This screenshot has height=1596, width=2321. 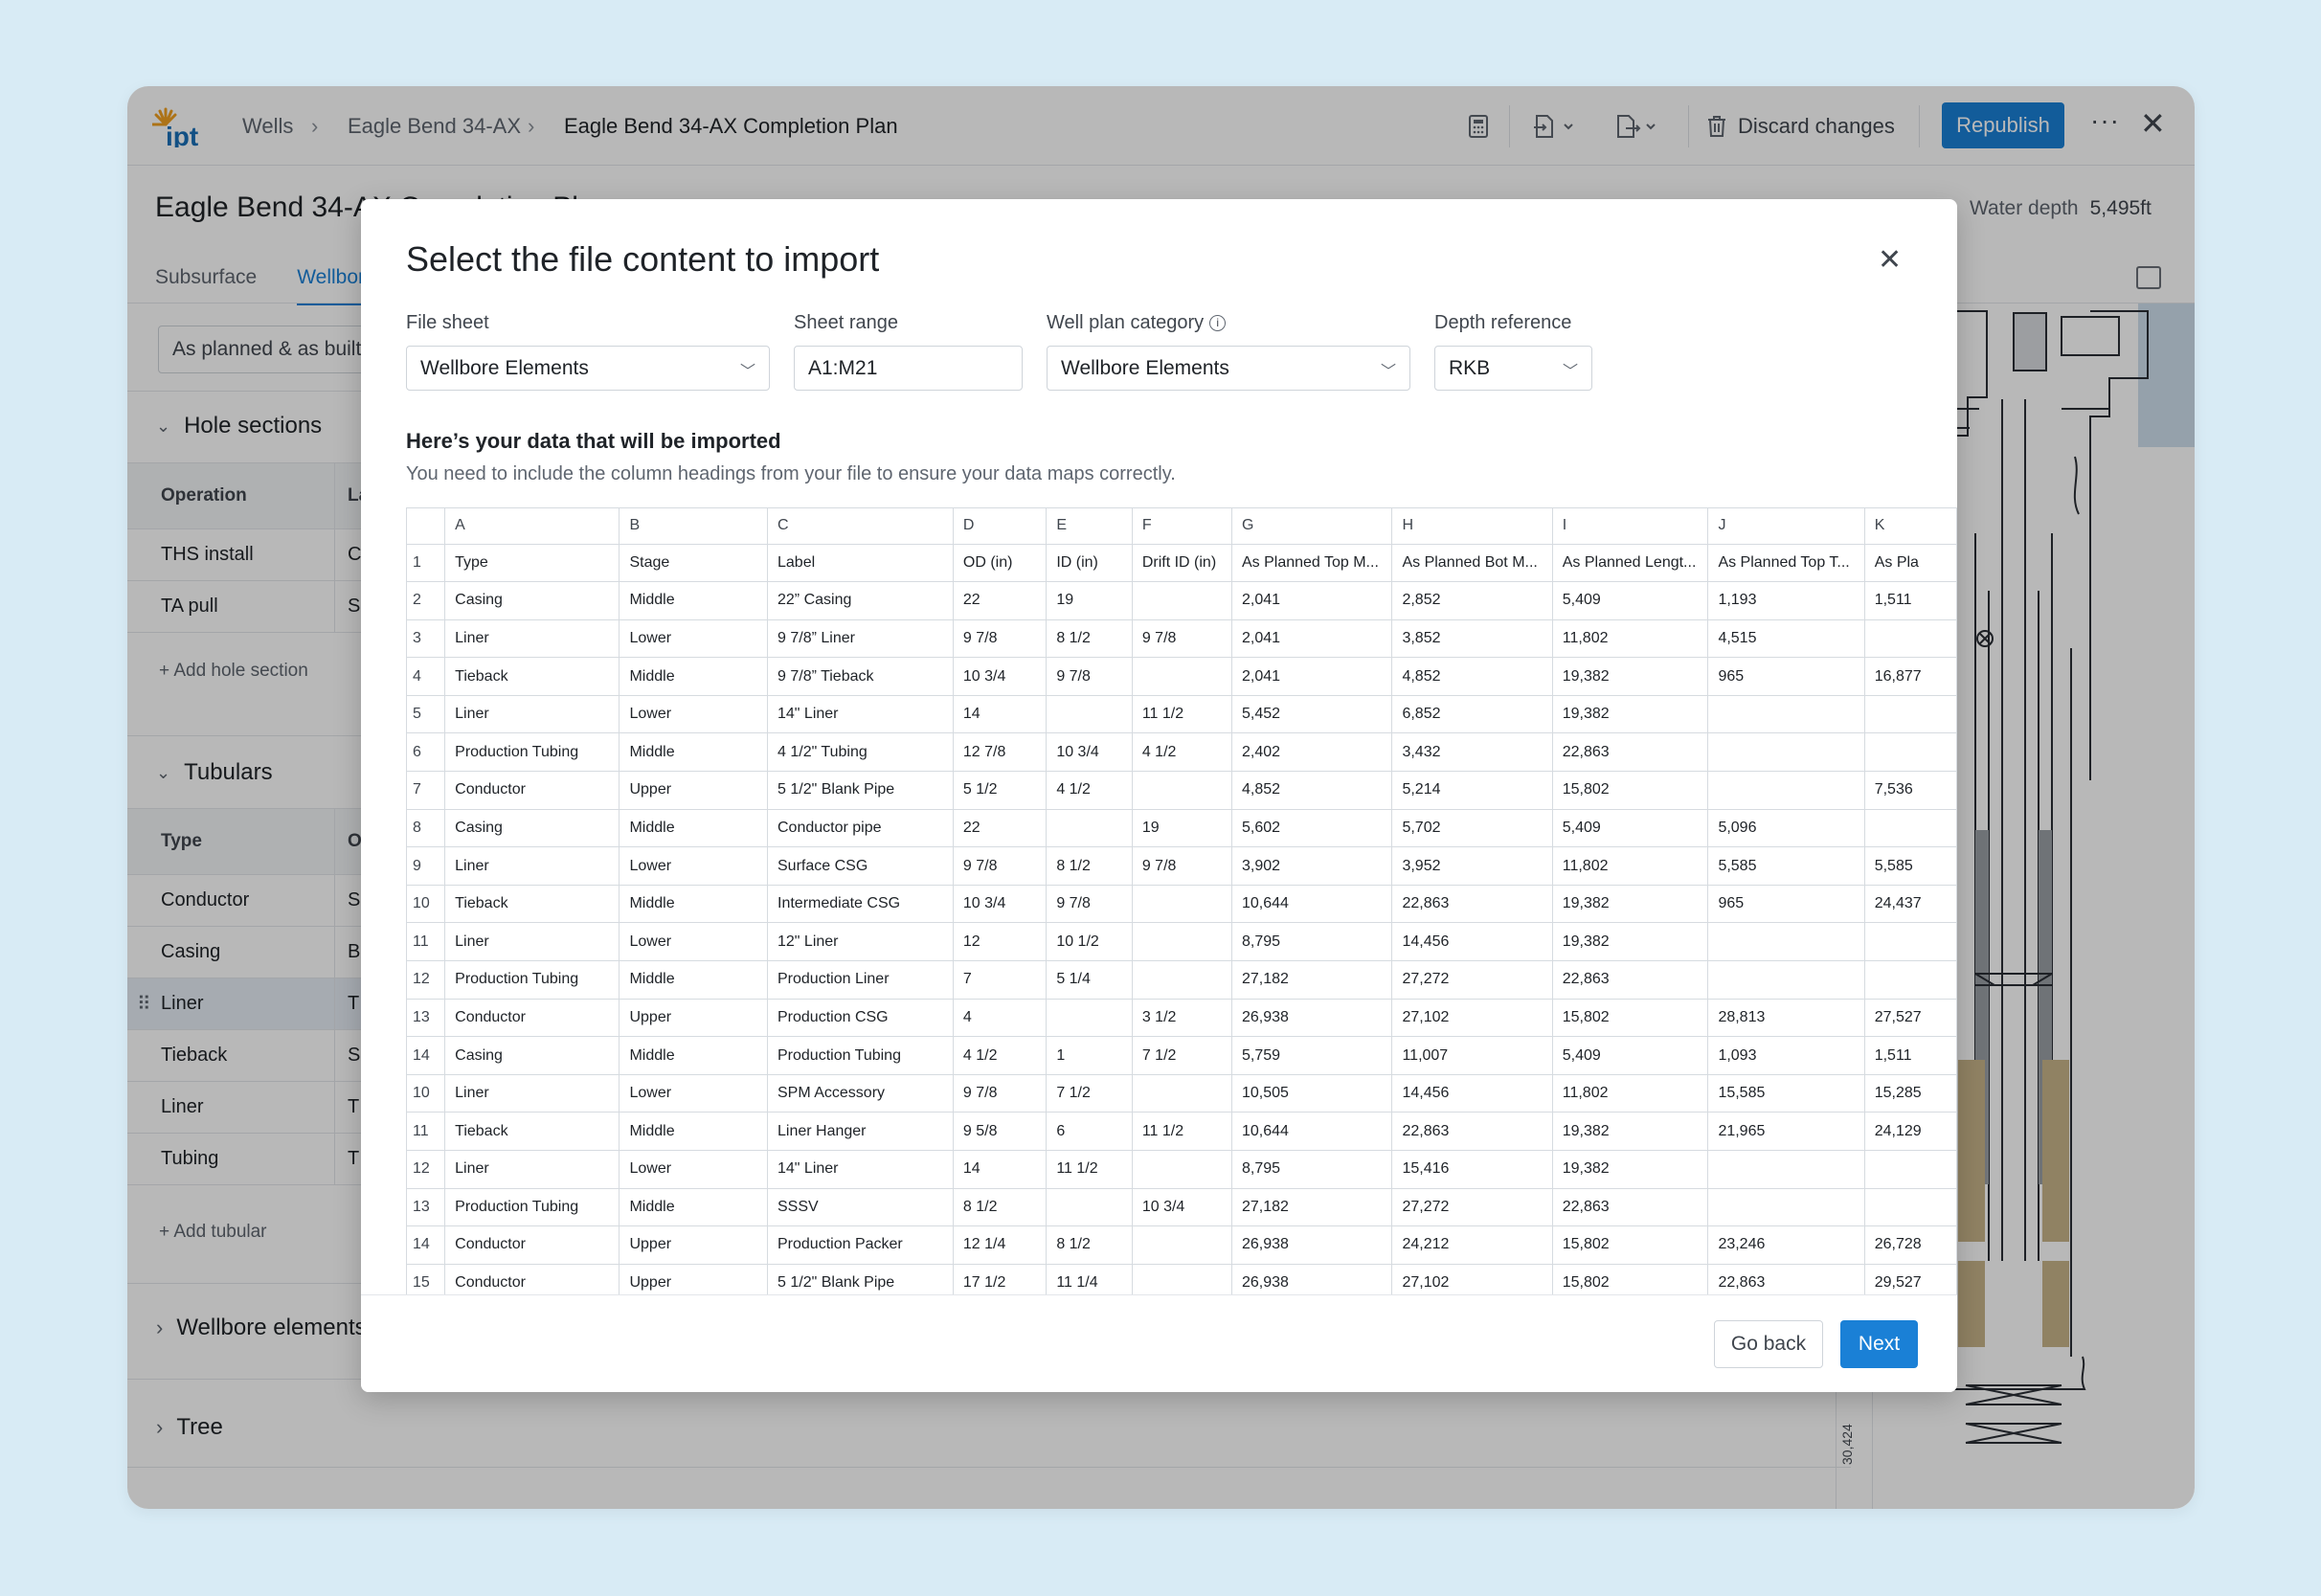 What do you see at coordinates (1001, 714) in the screenshot?
I see `table-cell: 14` at bounding box center [1001, 714].